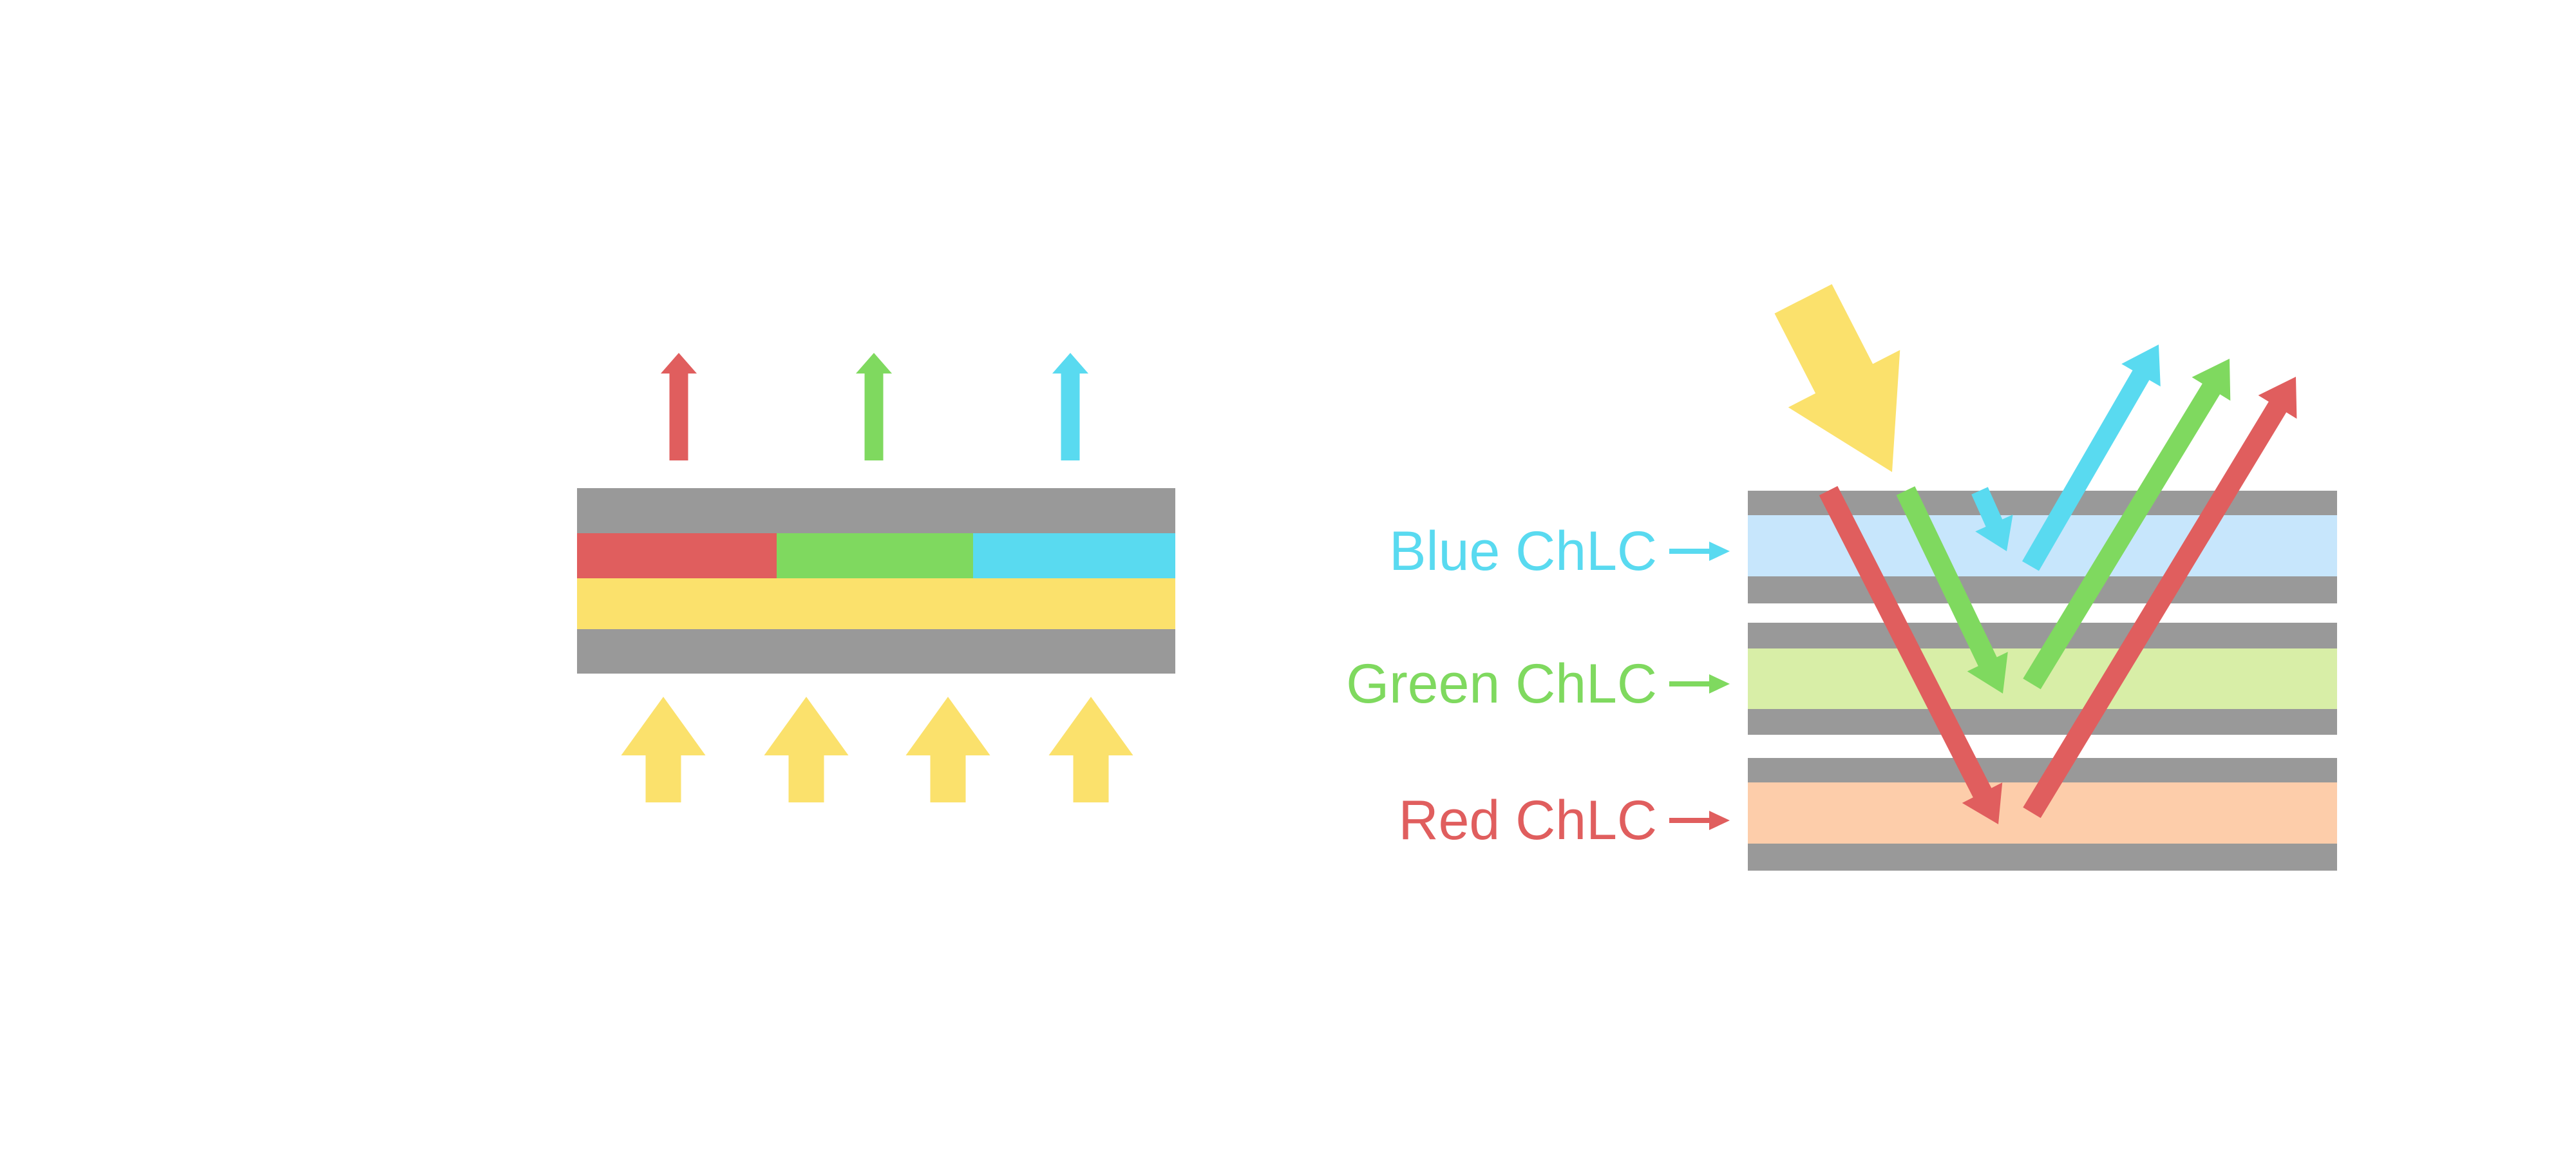 The height and width of the screenshot is (1154, 2576). Describe the element at coordinates (677, 555) in the screenshot. I see `red-subpixel-layer` at that location.